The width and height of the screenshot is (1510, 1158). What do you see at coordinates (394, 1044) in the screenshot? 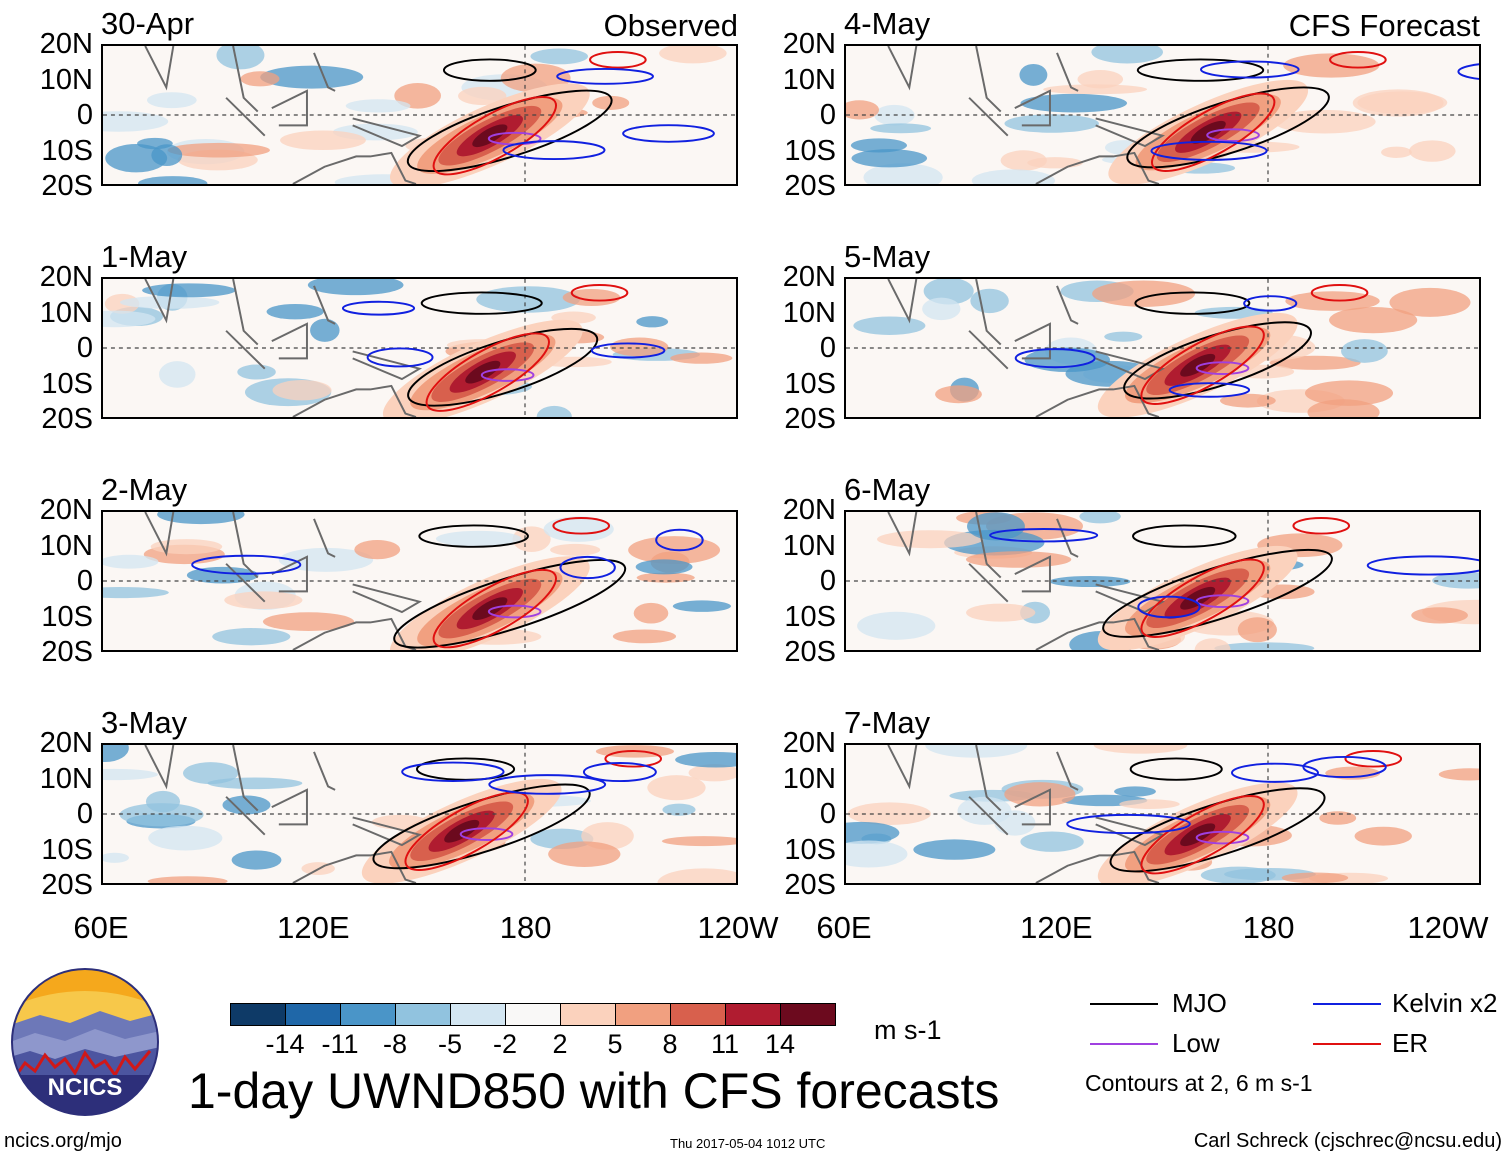
I see `colorbar-tick-label: -8` at bounding box center [394, 1044].